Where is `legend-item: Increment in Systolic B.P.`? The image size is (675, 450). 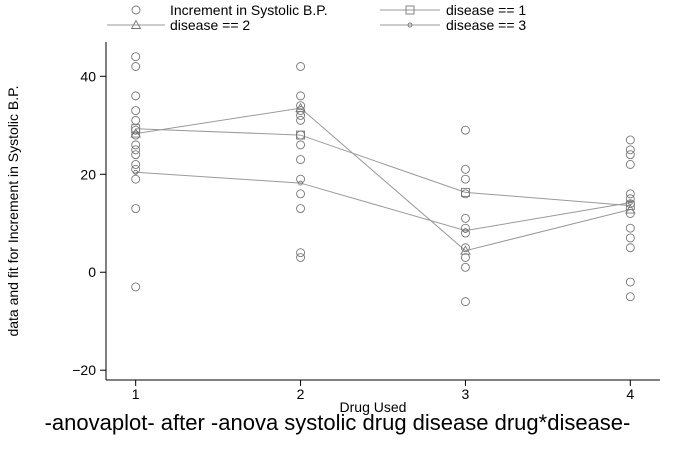
legend-item: Increment in Systolic B.P. is located at coordinates (229, 10).